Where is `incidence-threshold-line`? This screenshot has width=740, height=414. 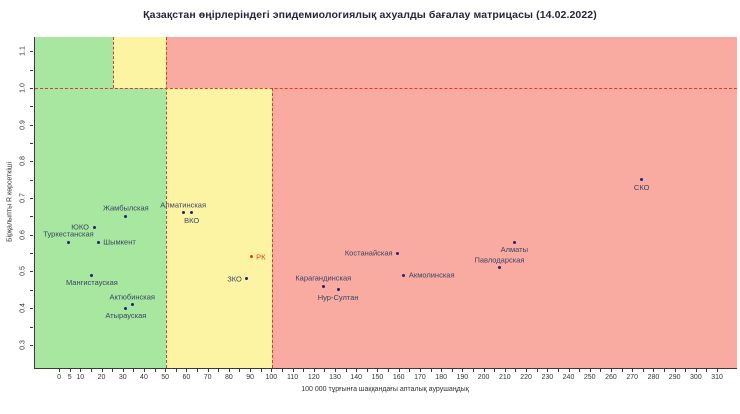
incidence-threshold-line is located at coordinates (273, 228).